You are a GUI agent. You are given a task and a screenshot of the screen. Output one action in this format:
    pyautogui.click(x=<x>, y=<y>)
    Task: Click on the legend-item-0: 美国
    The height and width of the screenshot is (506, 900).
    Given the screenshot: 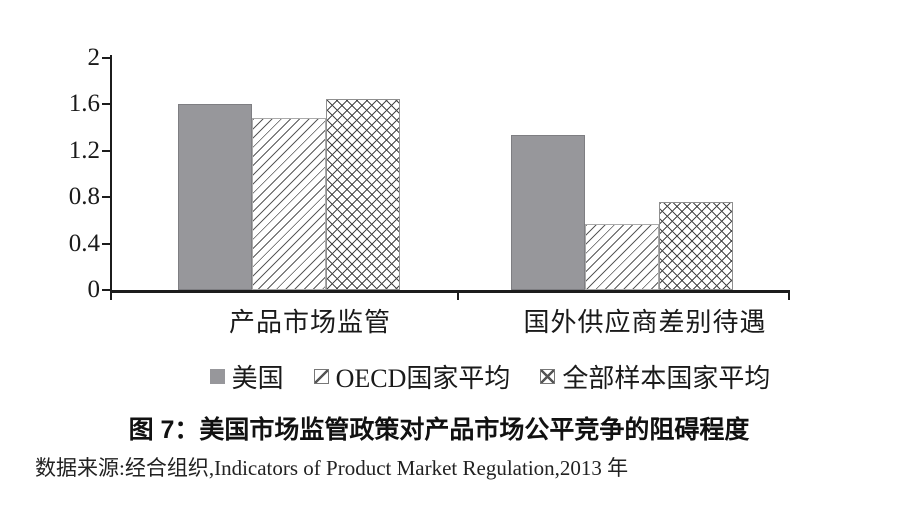 What is the action you would take?
    pyautogui.click(x=246, y=376)
    